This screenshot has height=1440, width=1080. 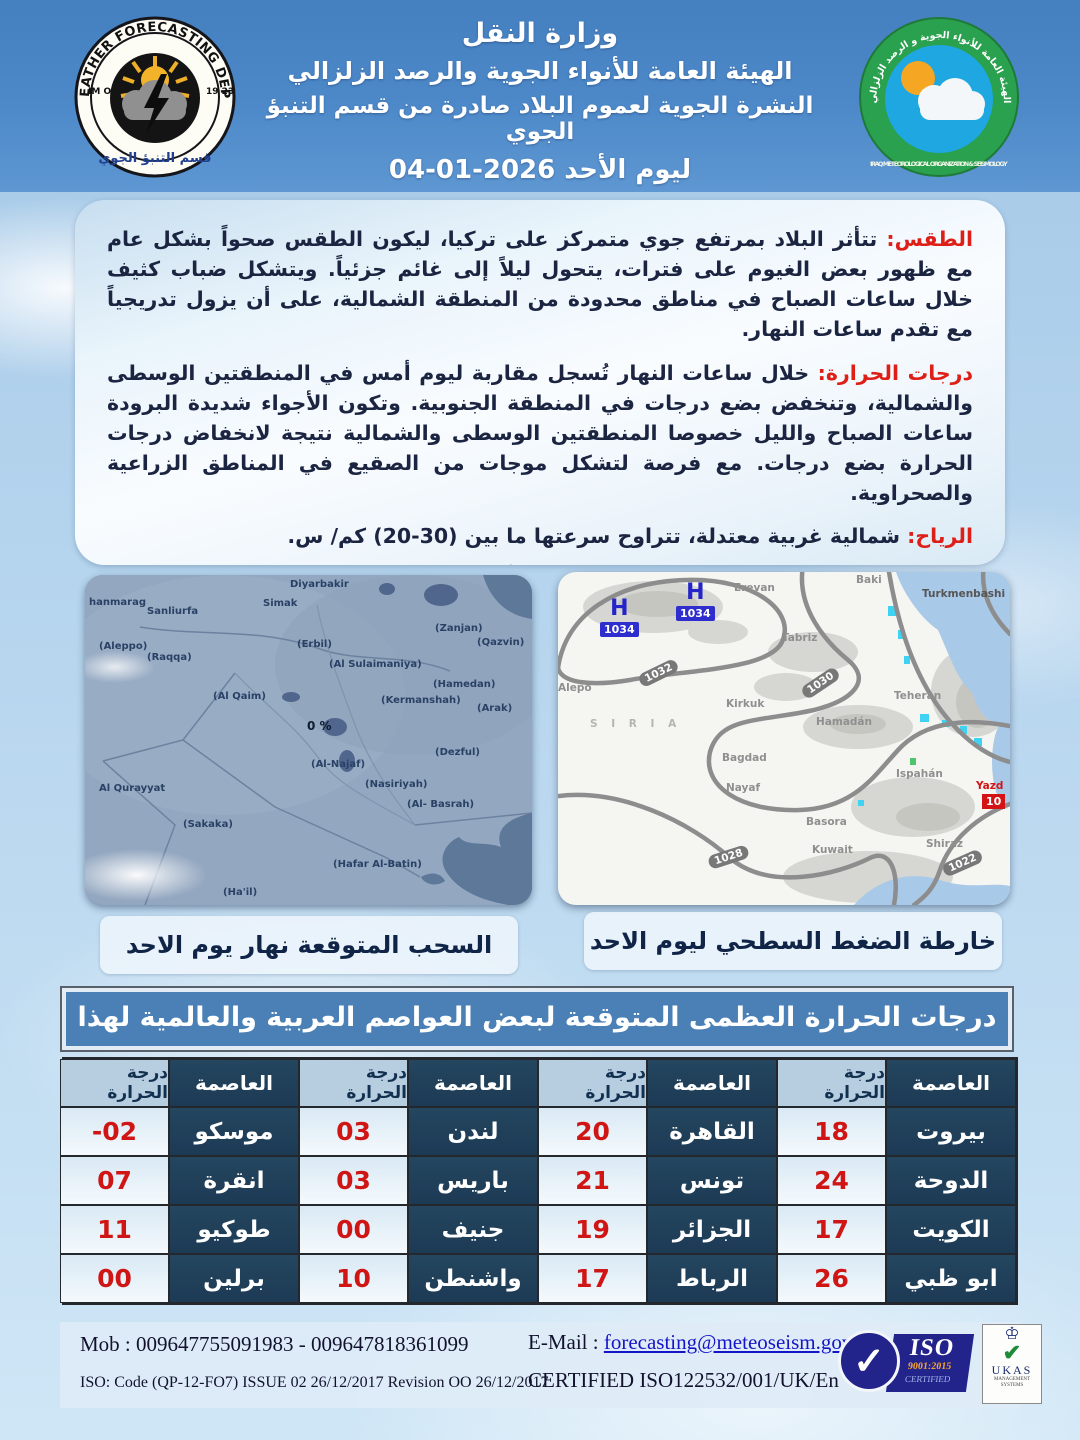 I want to click on temperature-cell: 03, so click(x=353, y=1180).